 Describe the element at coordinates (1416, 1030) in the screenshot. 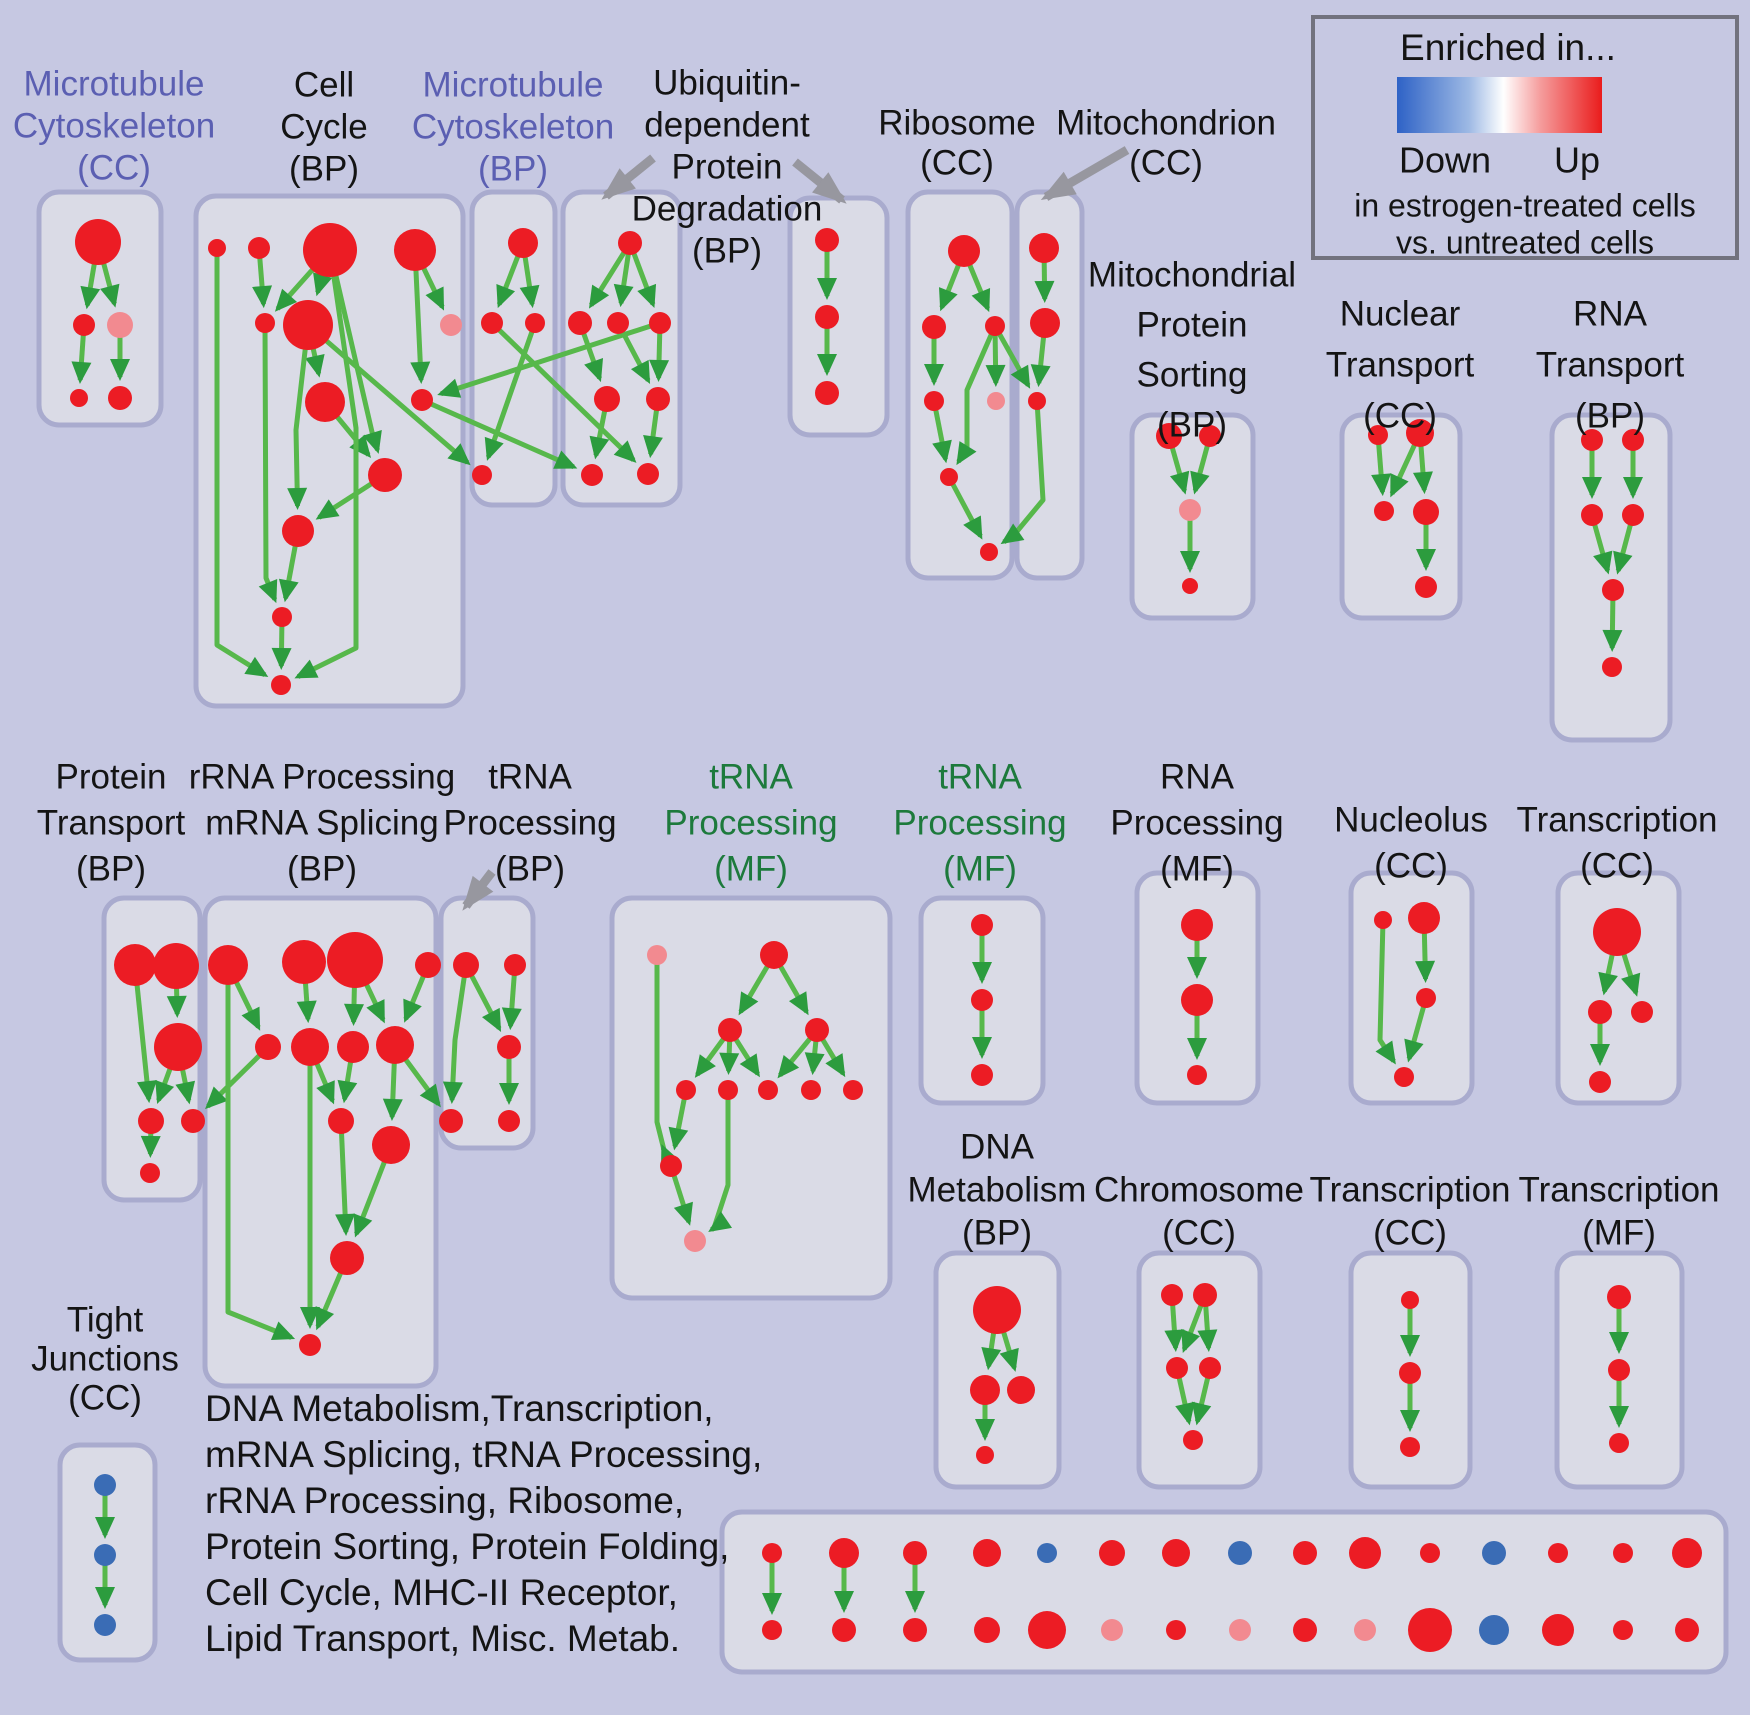

I see `edge-arrow-f3-f4` at that location.